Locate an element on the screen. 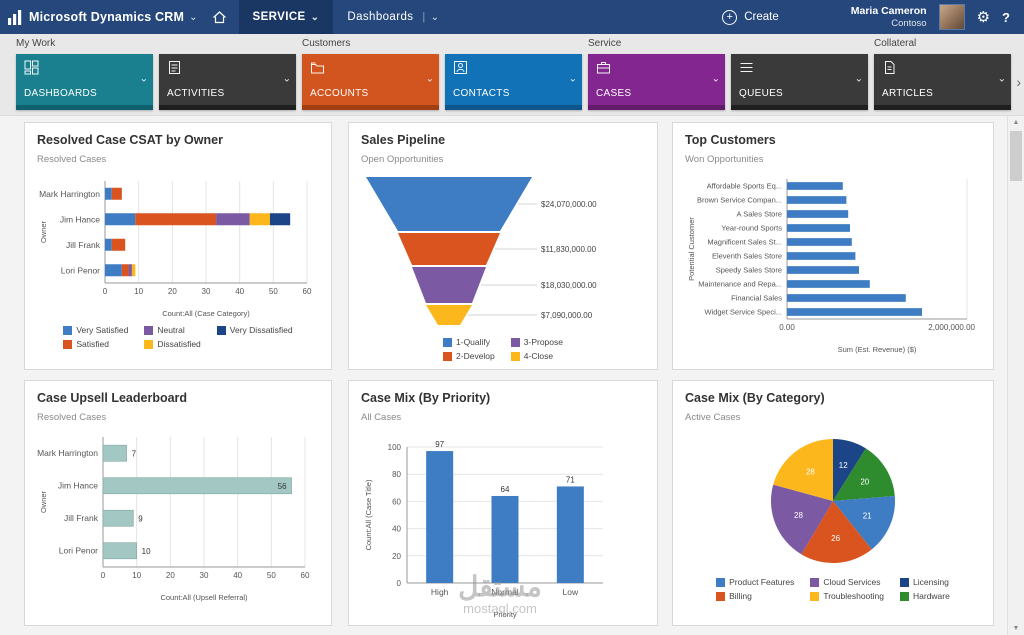 Image resolution: width=1024 pixels, height=635 pixels. svg-text: Potential Customer is located at coordinates (691, 249).